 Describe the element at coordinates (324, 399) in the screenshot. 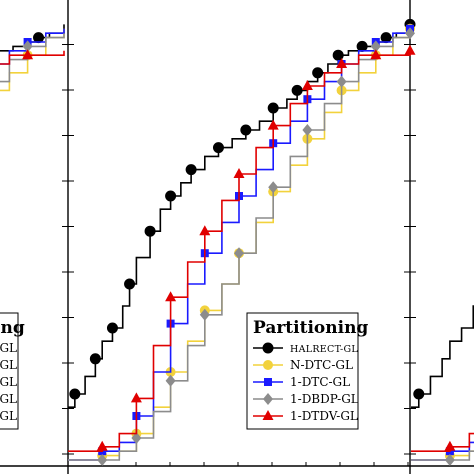

I see `legend-label: 1-DBDP-GL` at that location.